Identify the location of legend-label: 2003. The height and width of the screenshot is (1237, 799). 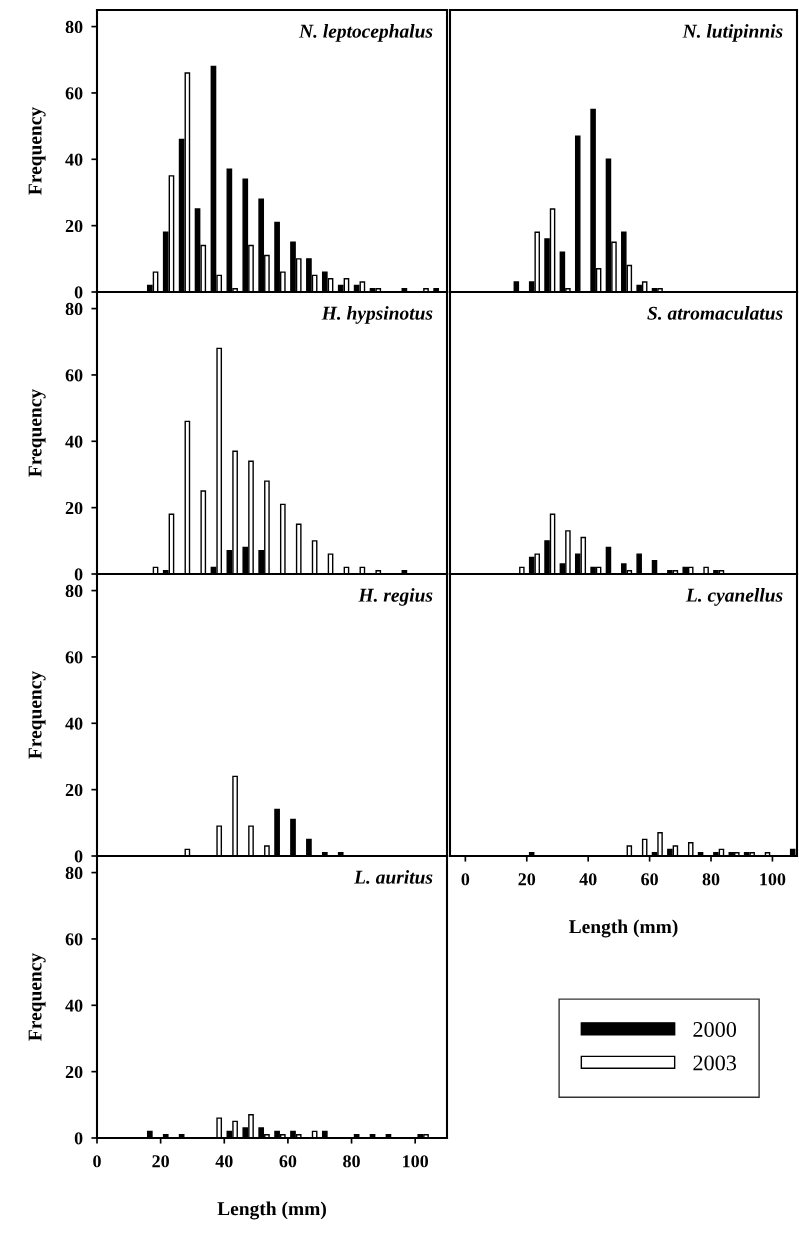
(715, 1063).